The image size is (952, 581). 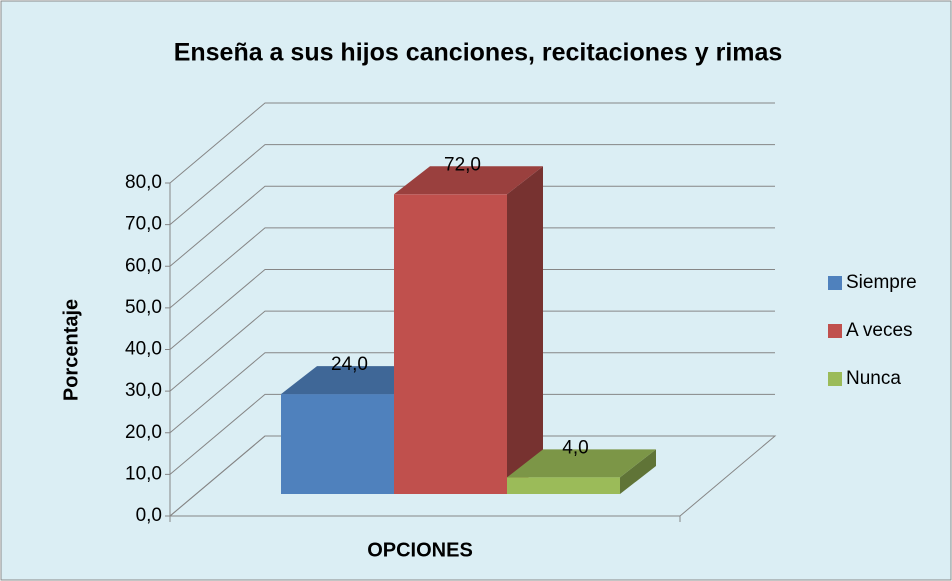 What do you see at coordinates (143, 224) in the screenshot?
I see `y-tick-label: 70,0` at bounding box center [143, 224].